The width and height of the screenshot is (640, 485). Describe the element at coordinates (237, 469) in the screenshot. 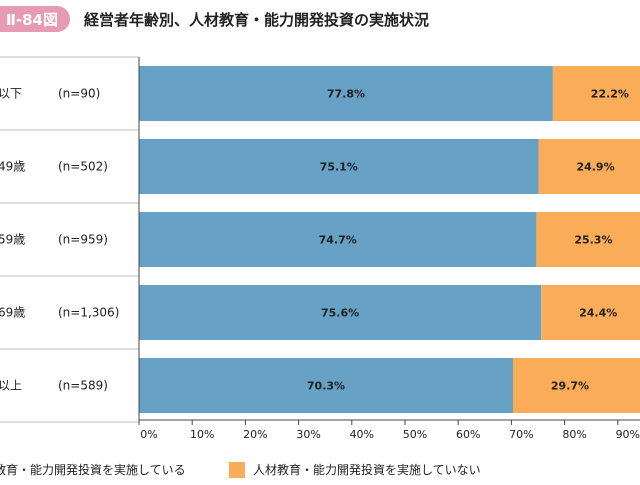

I see `legend-swatch-not-implementing` at that location.